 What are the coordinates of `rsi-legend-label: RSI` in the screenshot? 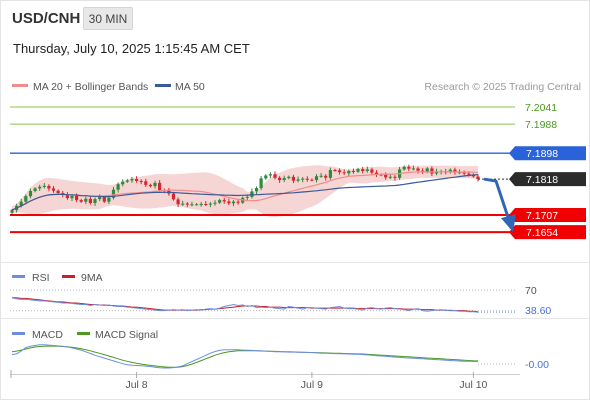 It's located at (41, 278).